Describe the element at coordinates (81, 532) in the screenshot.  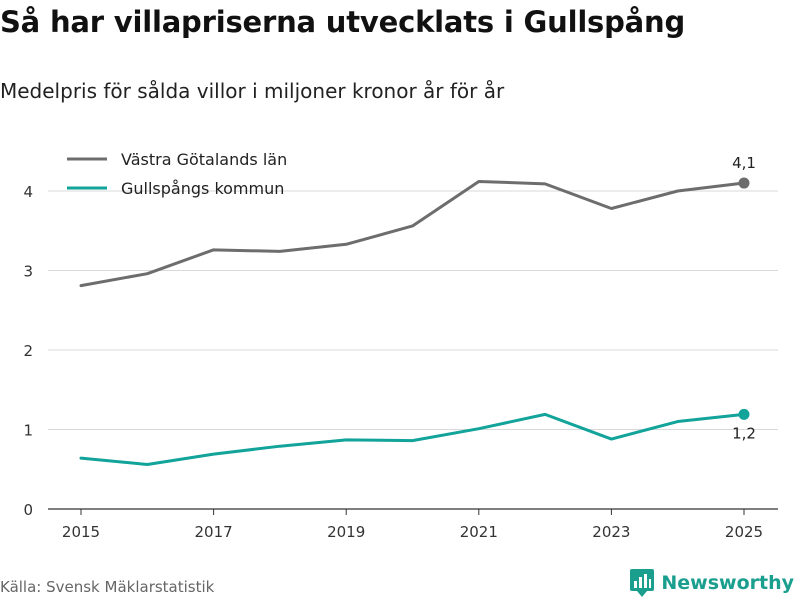
I see `x-tick-label: 2015` at that location.